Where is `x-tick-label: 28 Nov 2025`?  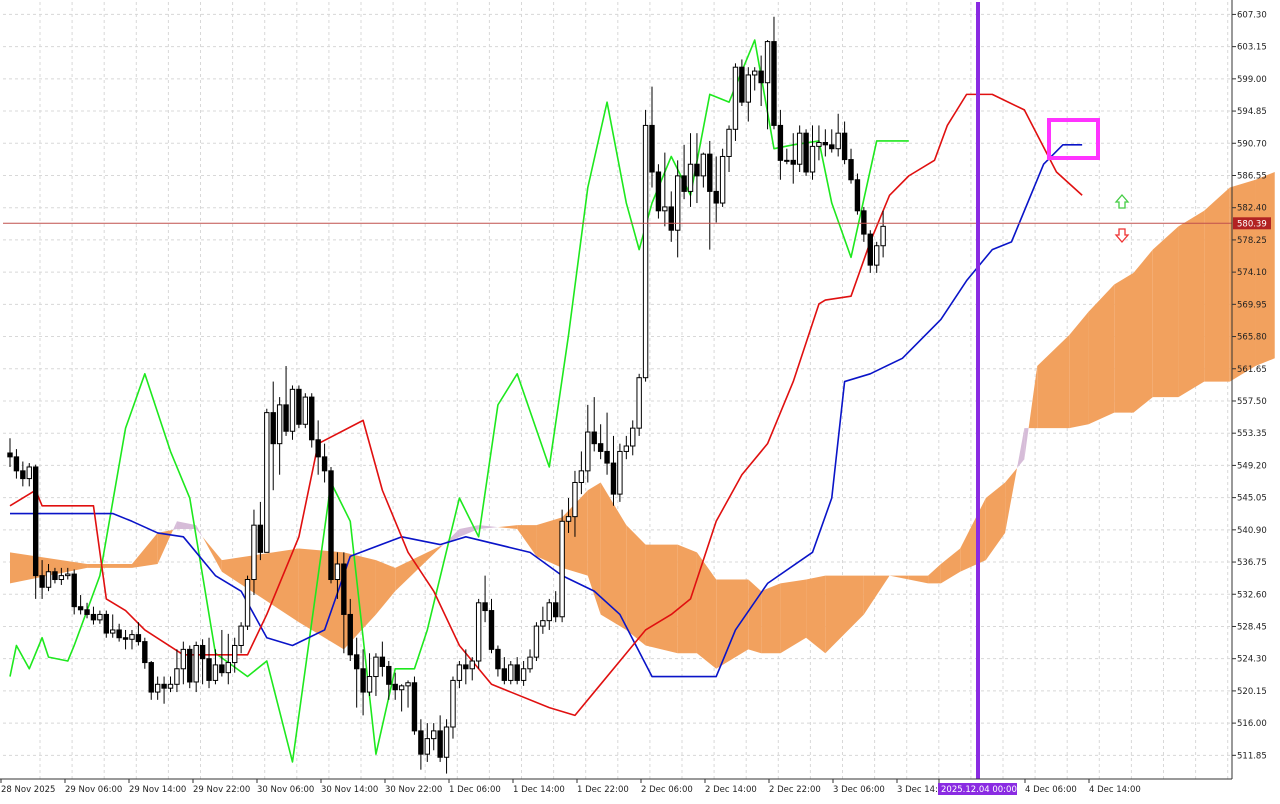 x-tick-label: 28 Nov 2025 is located at coordinates (28, 790).